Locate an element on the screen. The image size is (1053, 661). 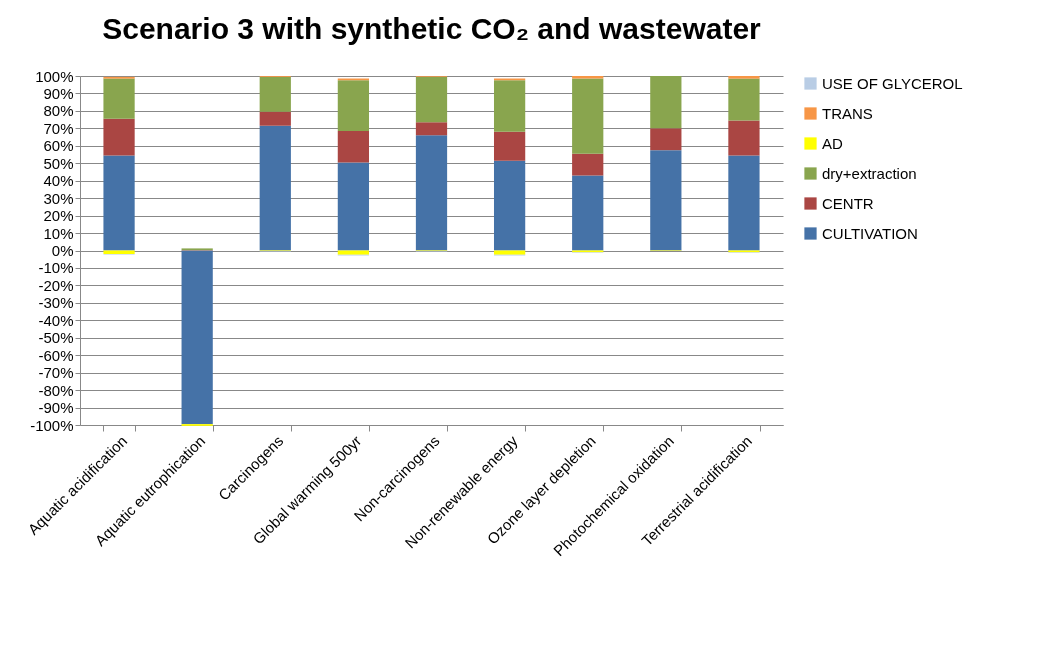
y-tick-label: -80% is located at coordinates (56, 390).